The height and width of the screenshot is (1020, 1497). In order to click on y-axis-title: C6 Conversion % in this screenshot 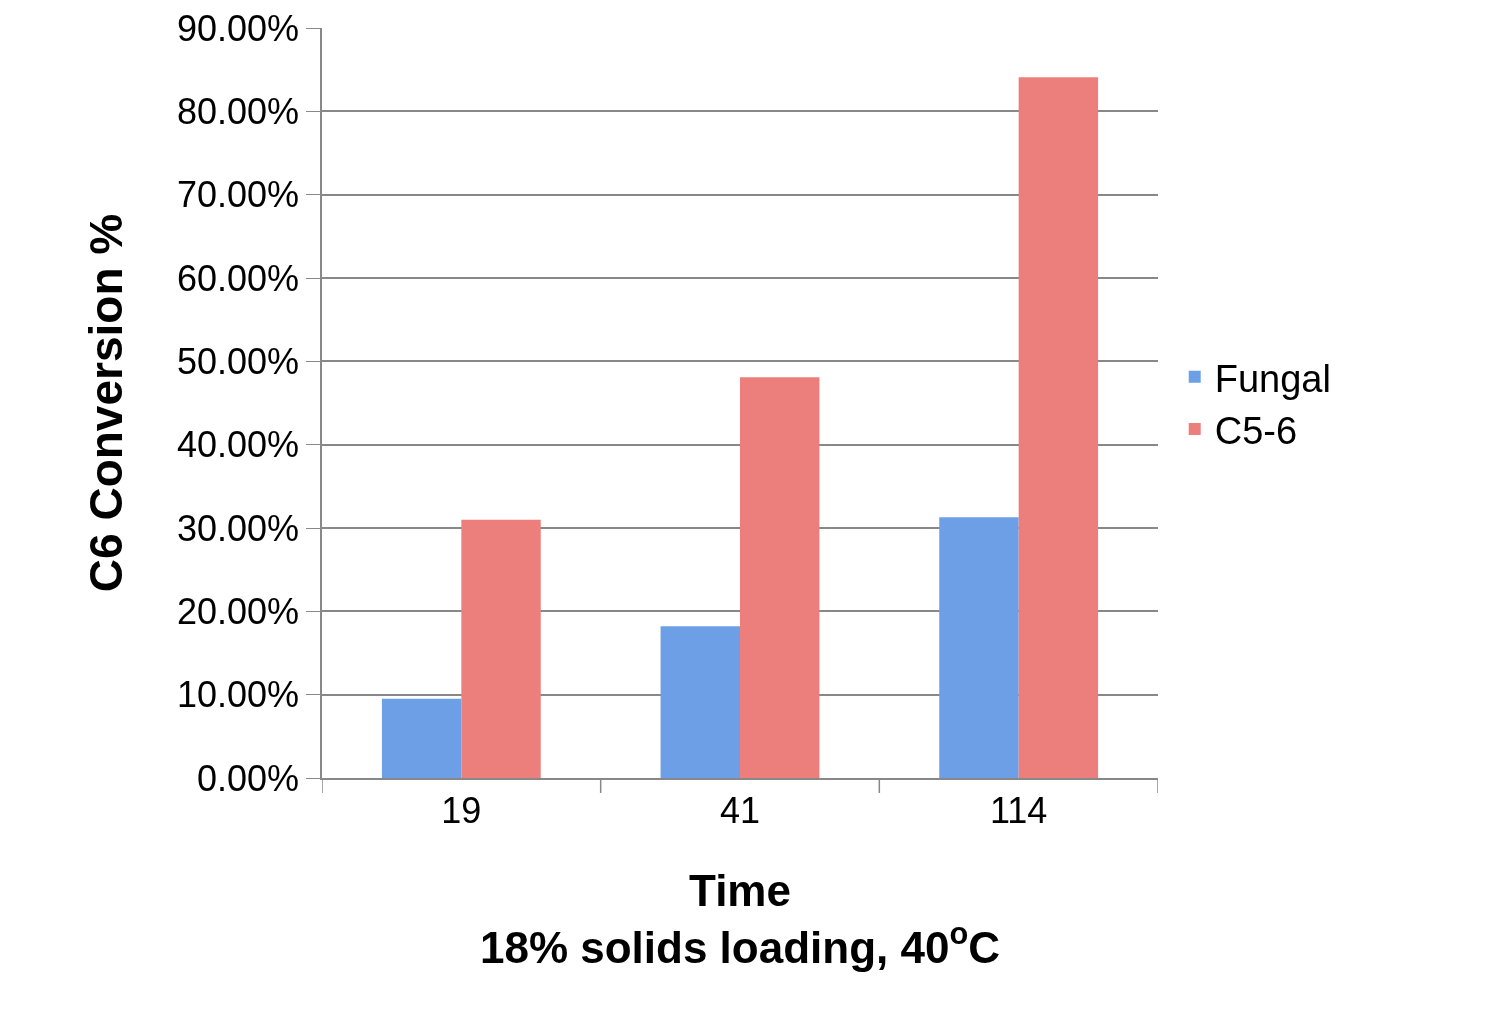, I will do `click(105, 403)`.